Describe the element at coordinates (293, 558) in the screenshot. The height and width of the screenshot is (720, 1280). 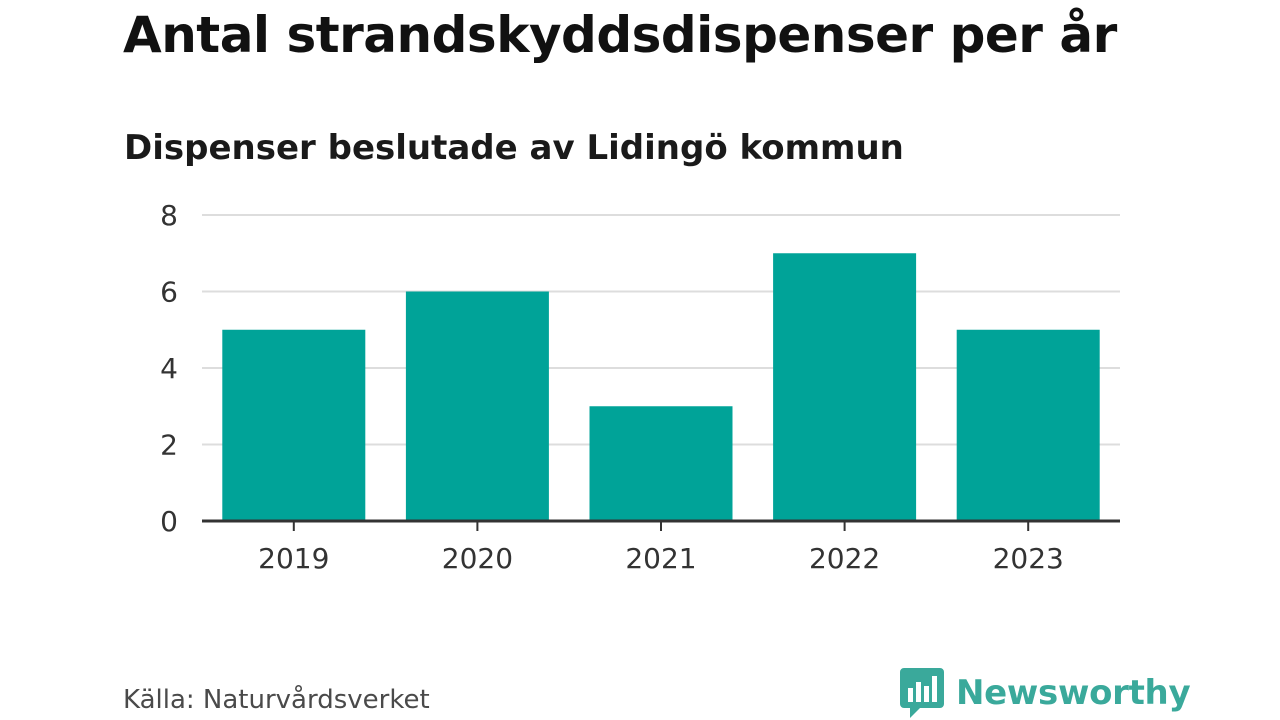
I see `x-tick-label: 2019` at that location.